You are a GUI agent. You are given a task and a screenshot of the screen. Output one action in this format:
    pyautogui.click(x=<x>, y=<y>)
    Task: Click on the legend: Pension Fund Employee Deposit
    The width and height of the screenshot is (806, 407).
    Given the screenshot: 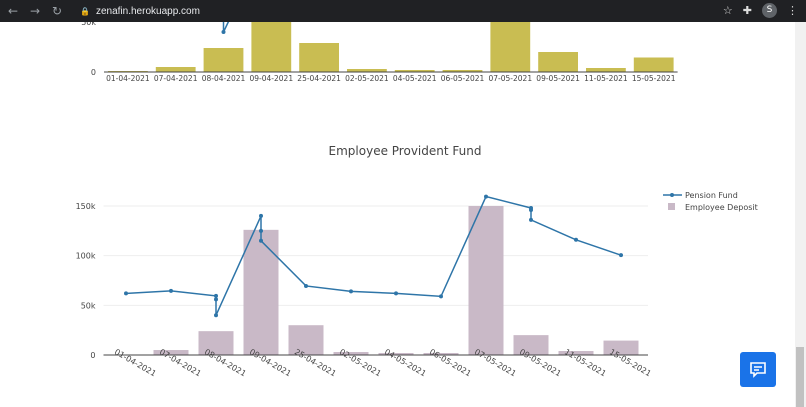 What is the action you would take?
    pyautogui.click(x=710, y=201)
    